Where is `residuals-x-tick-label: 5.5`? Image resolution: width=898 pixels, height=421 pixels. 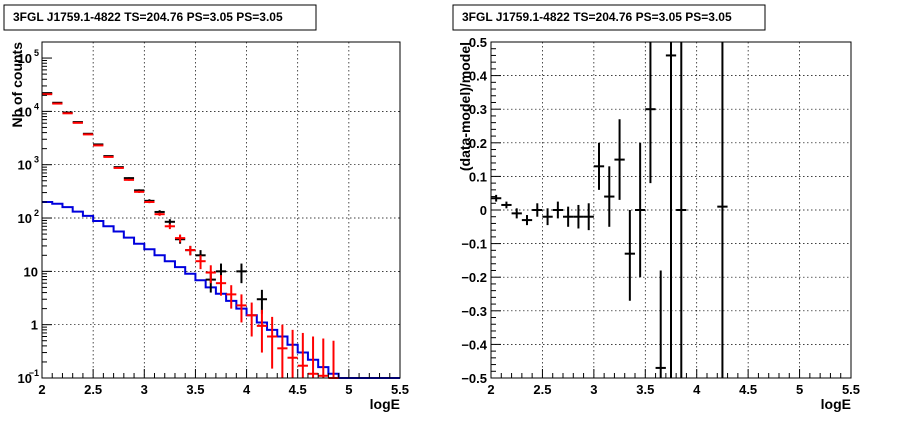 residuals-x-tick-label: 5.5 is located at coordinates (851, 389).